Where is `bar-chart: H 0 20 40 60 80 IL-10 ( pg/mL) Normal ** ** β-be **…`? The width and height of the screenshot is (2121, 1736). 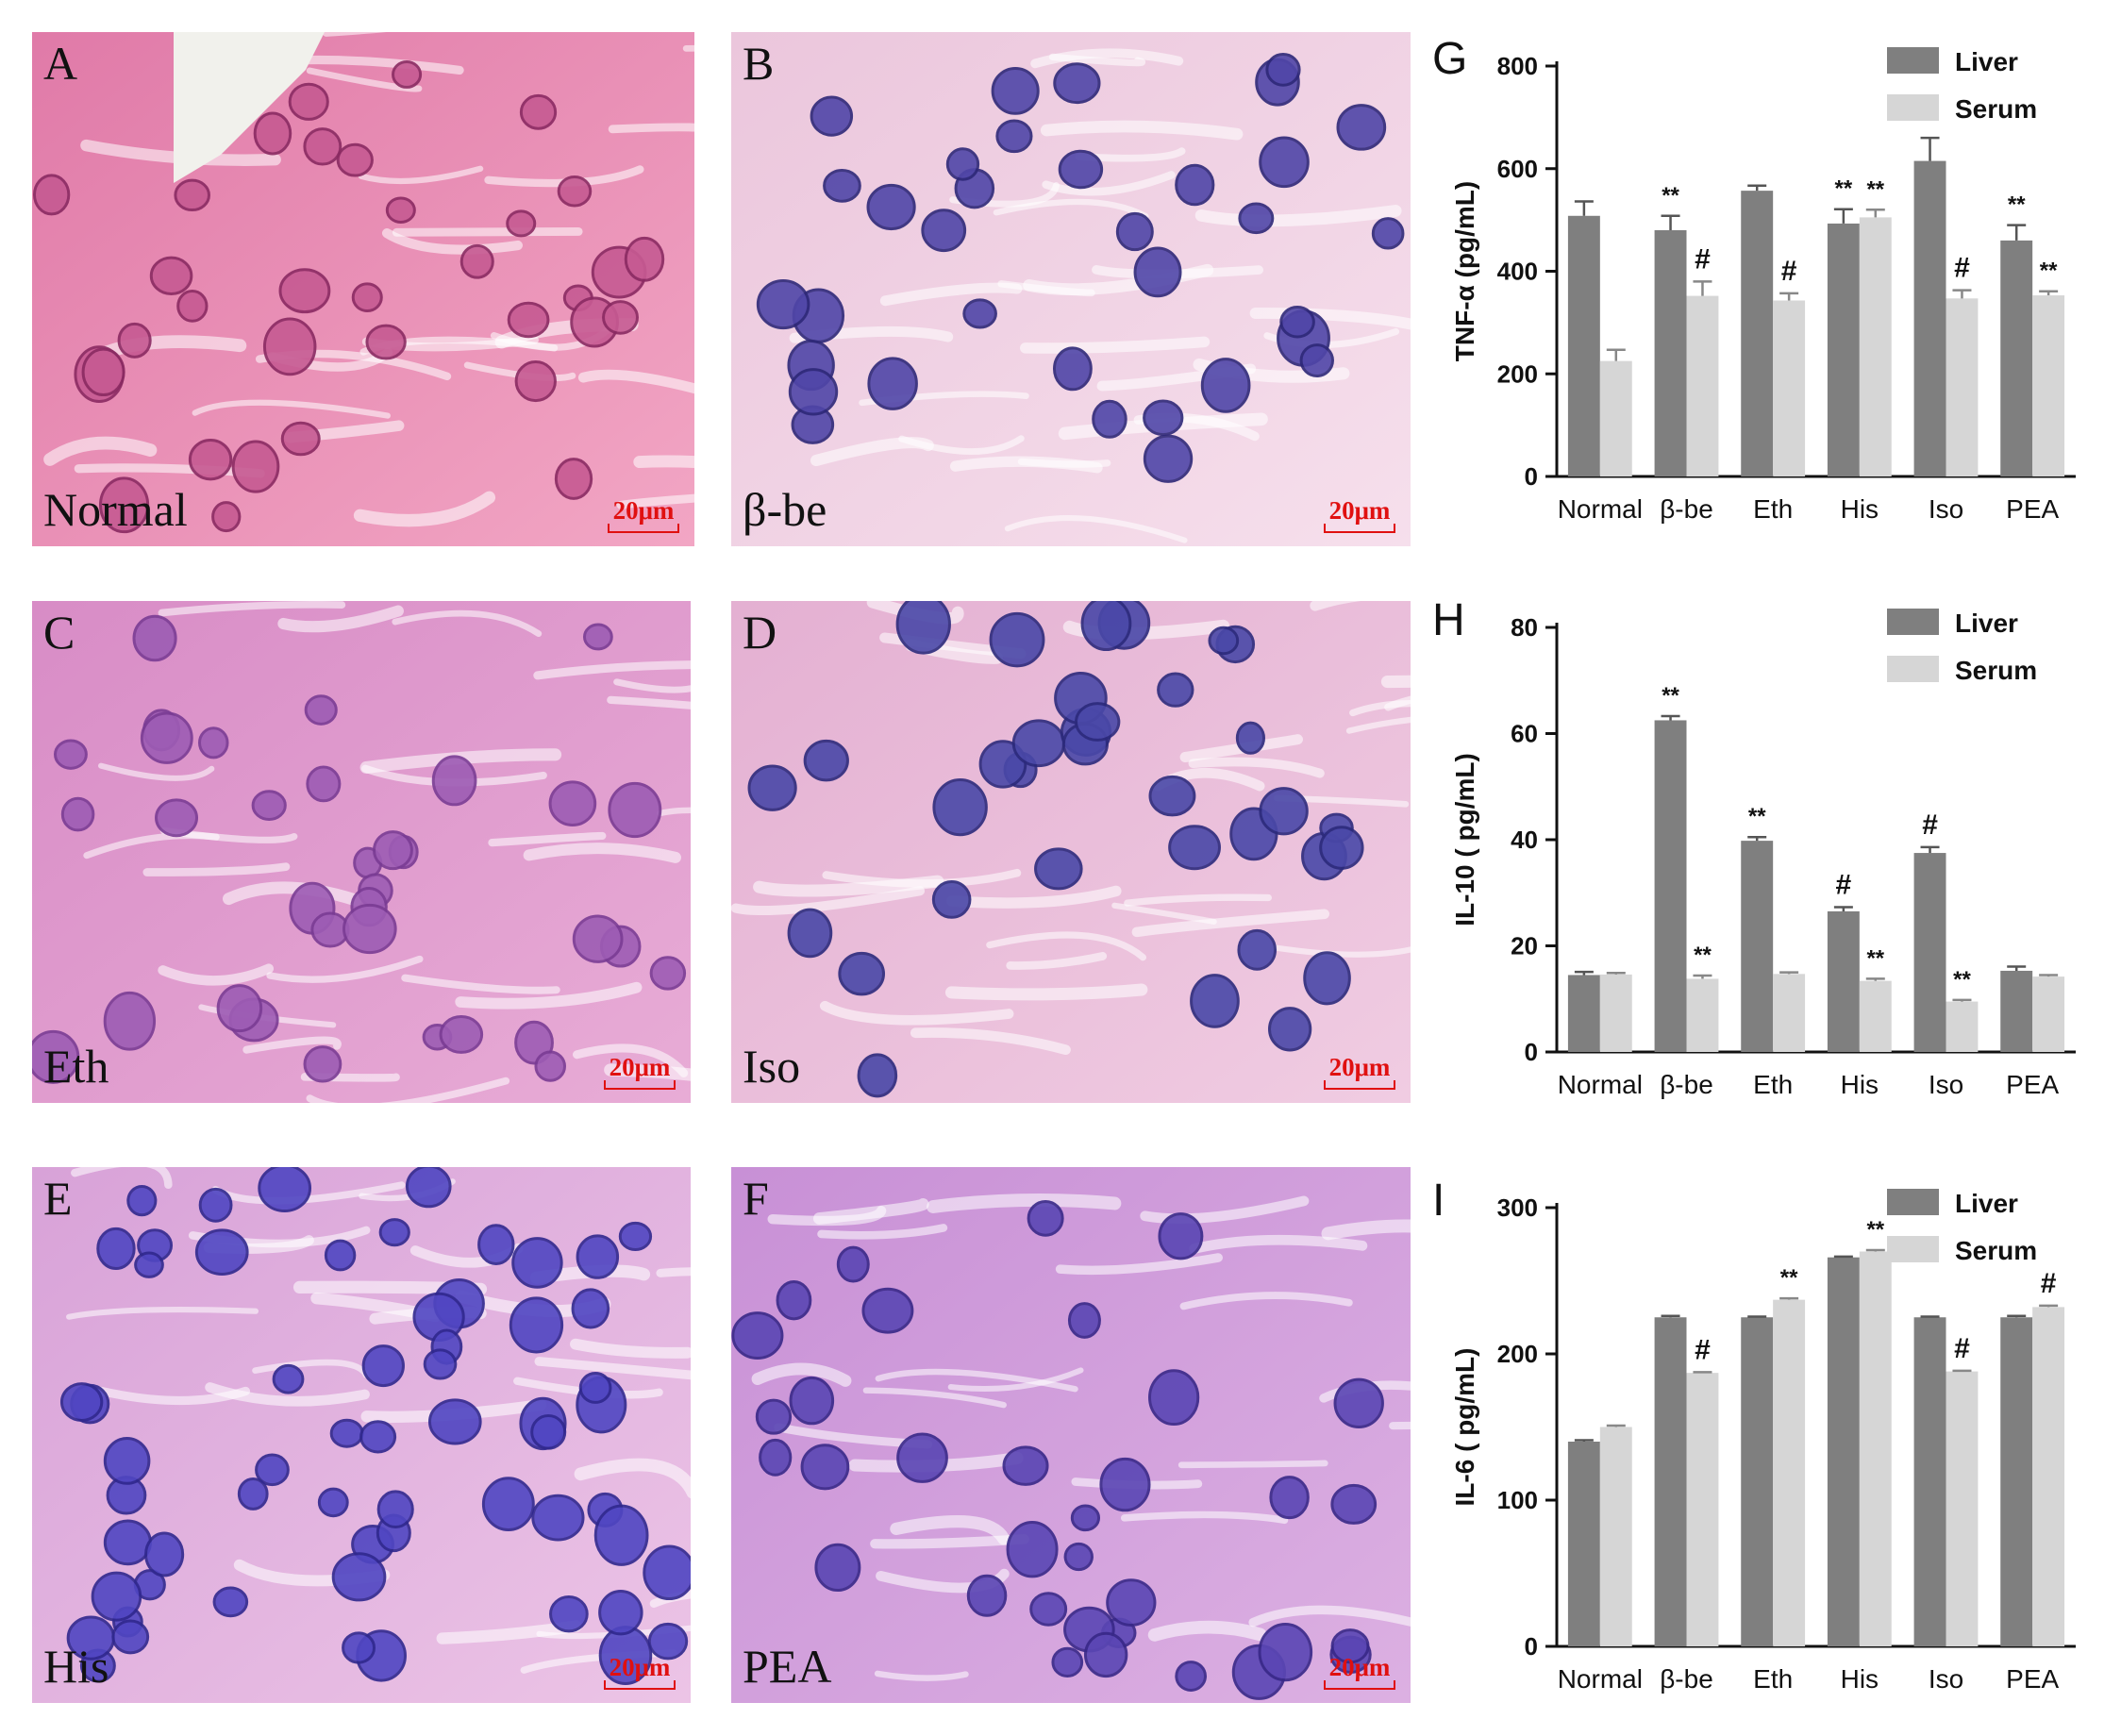 bar-chart: H 0 20 40 60 80 IL-10 ( pg/mL) Normal ** ** β-be **… is located at coordinates (1754, 847).